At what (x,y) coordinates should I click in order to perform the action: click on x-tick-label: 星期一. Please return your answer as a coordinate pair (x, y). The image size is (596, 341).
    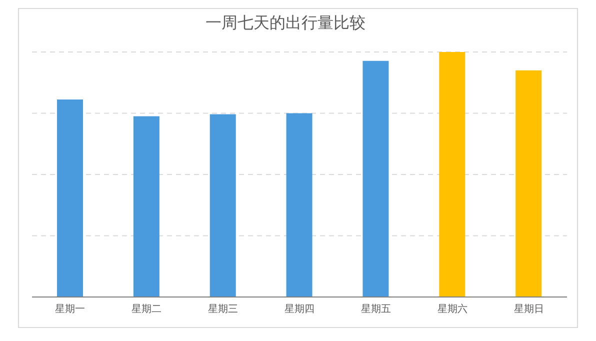
    Looking at the image, I should click on (70, 309).